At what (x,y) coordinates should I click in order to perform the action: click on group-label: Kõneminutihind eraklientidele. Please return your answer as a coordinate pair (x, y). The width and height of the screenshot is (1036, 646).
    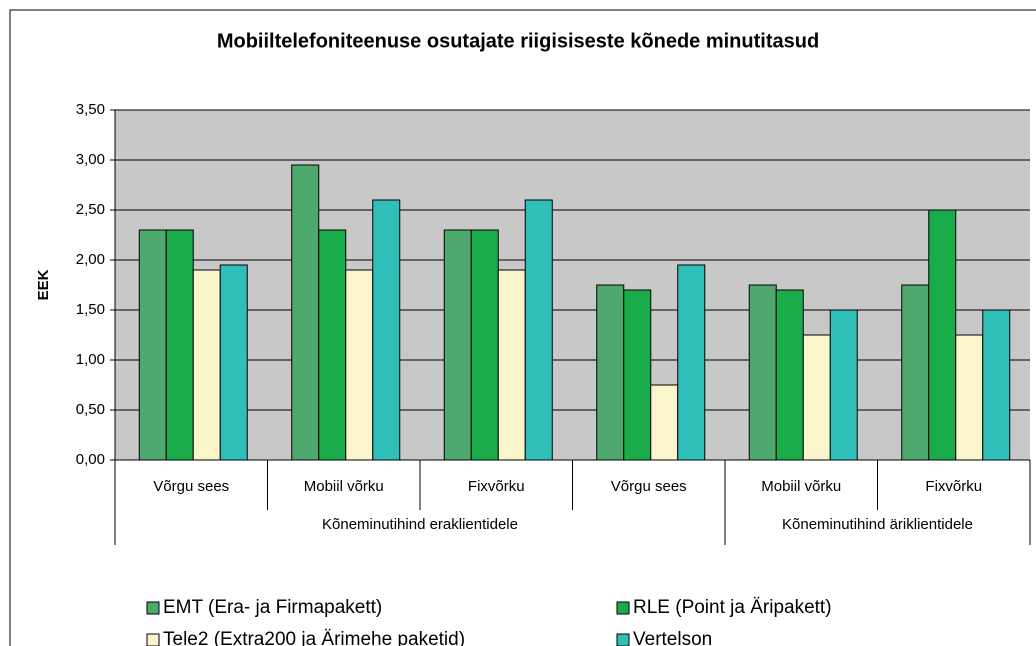
    Looking at the image, I should click on (420, 524).